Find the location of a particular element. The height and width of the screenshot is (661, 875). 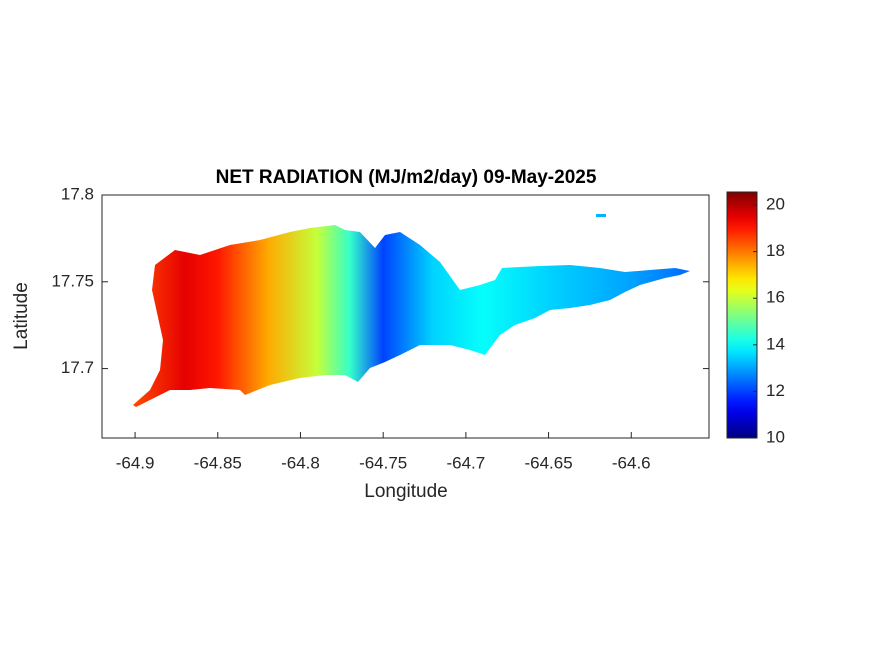

x-tick-label: -64.75 is located at coordinates (383, 462).